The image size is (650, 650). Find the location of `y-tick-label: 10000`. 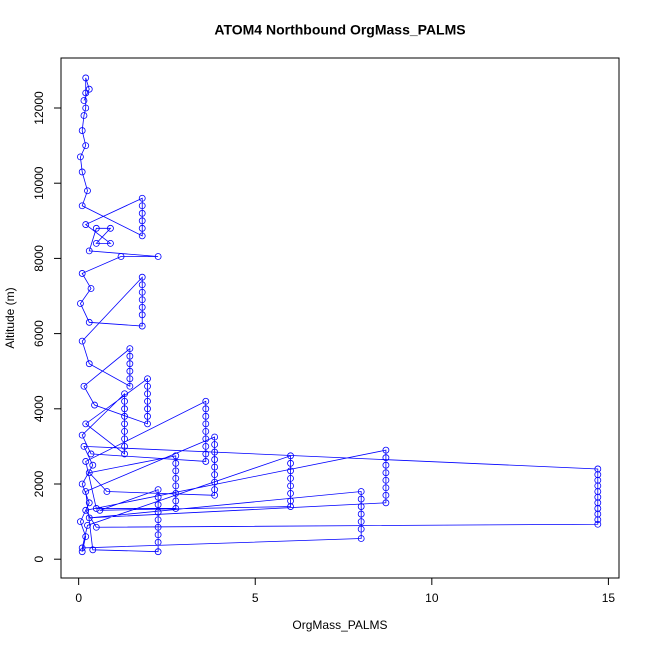

y-tick-label: 10000 is located at coordinates (39, 183).